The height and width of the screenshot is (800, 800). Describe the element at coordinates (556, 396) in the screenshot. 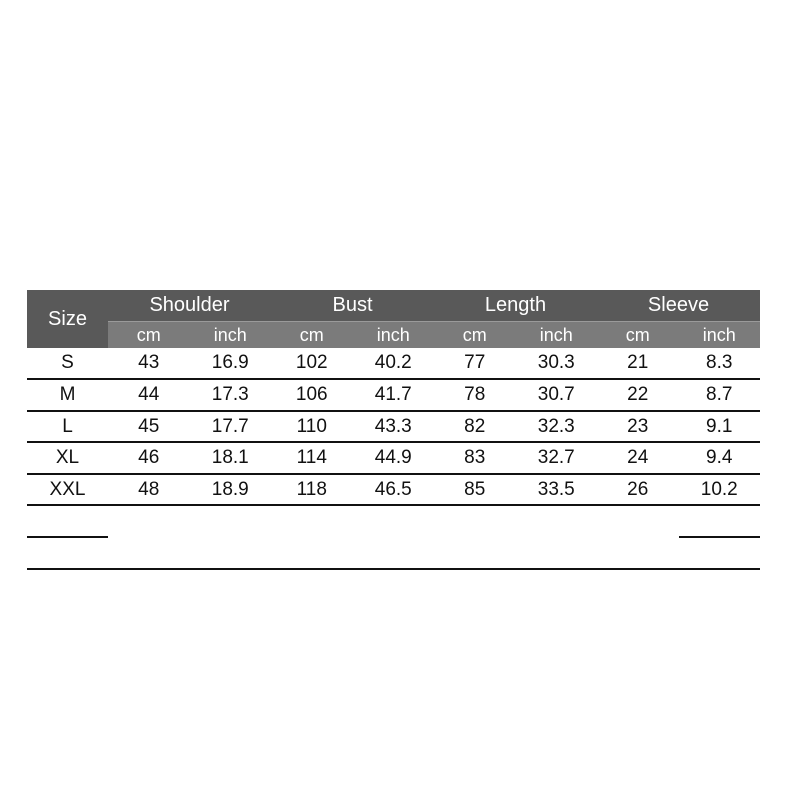

I see `measurement: 30.7` at that location.